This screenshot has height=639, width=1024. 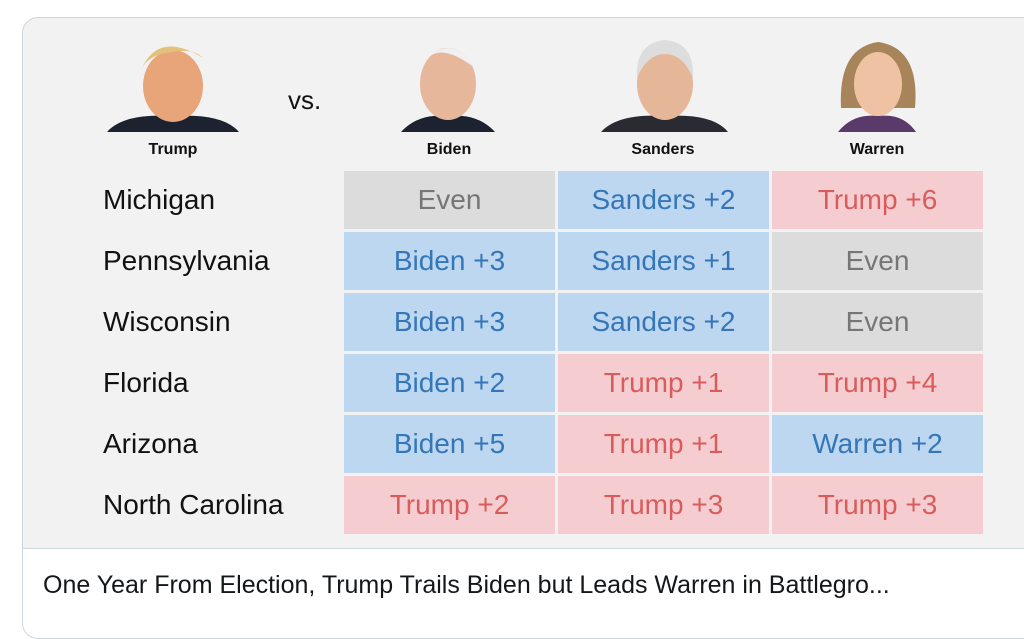 I want to click on cell: Trump +2, so click(x=449, y=505).